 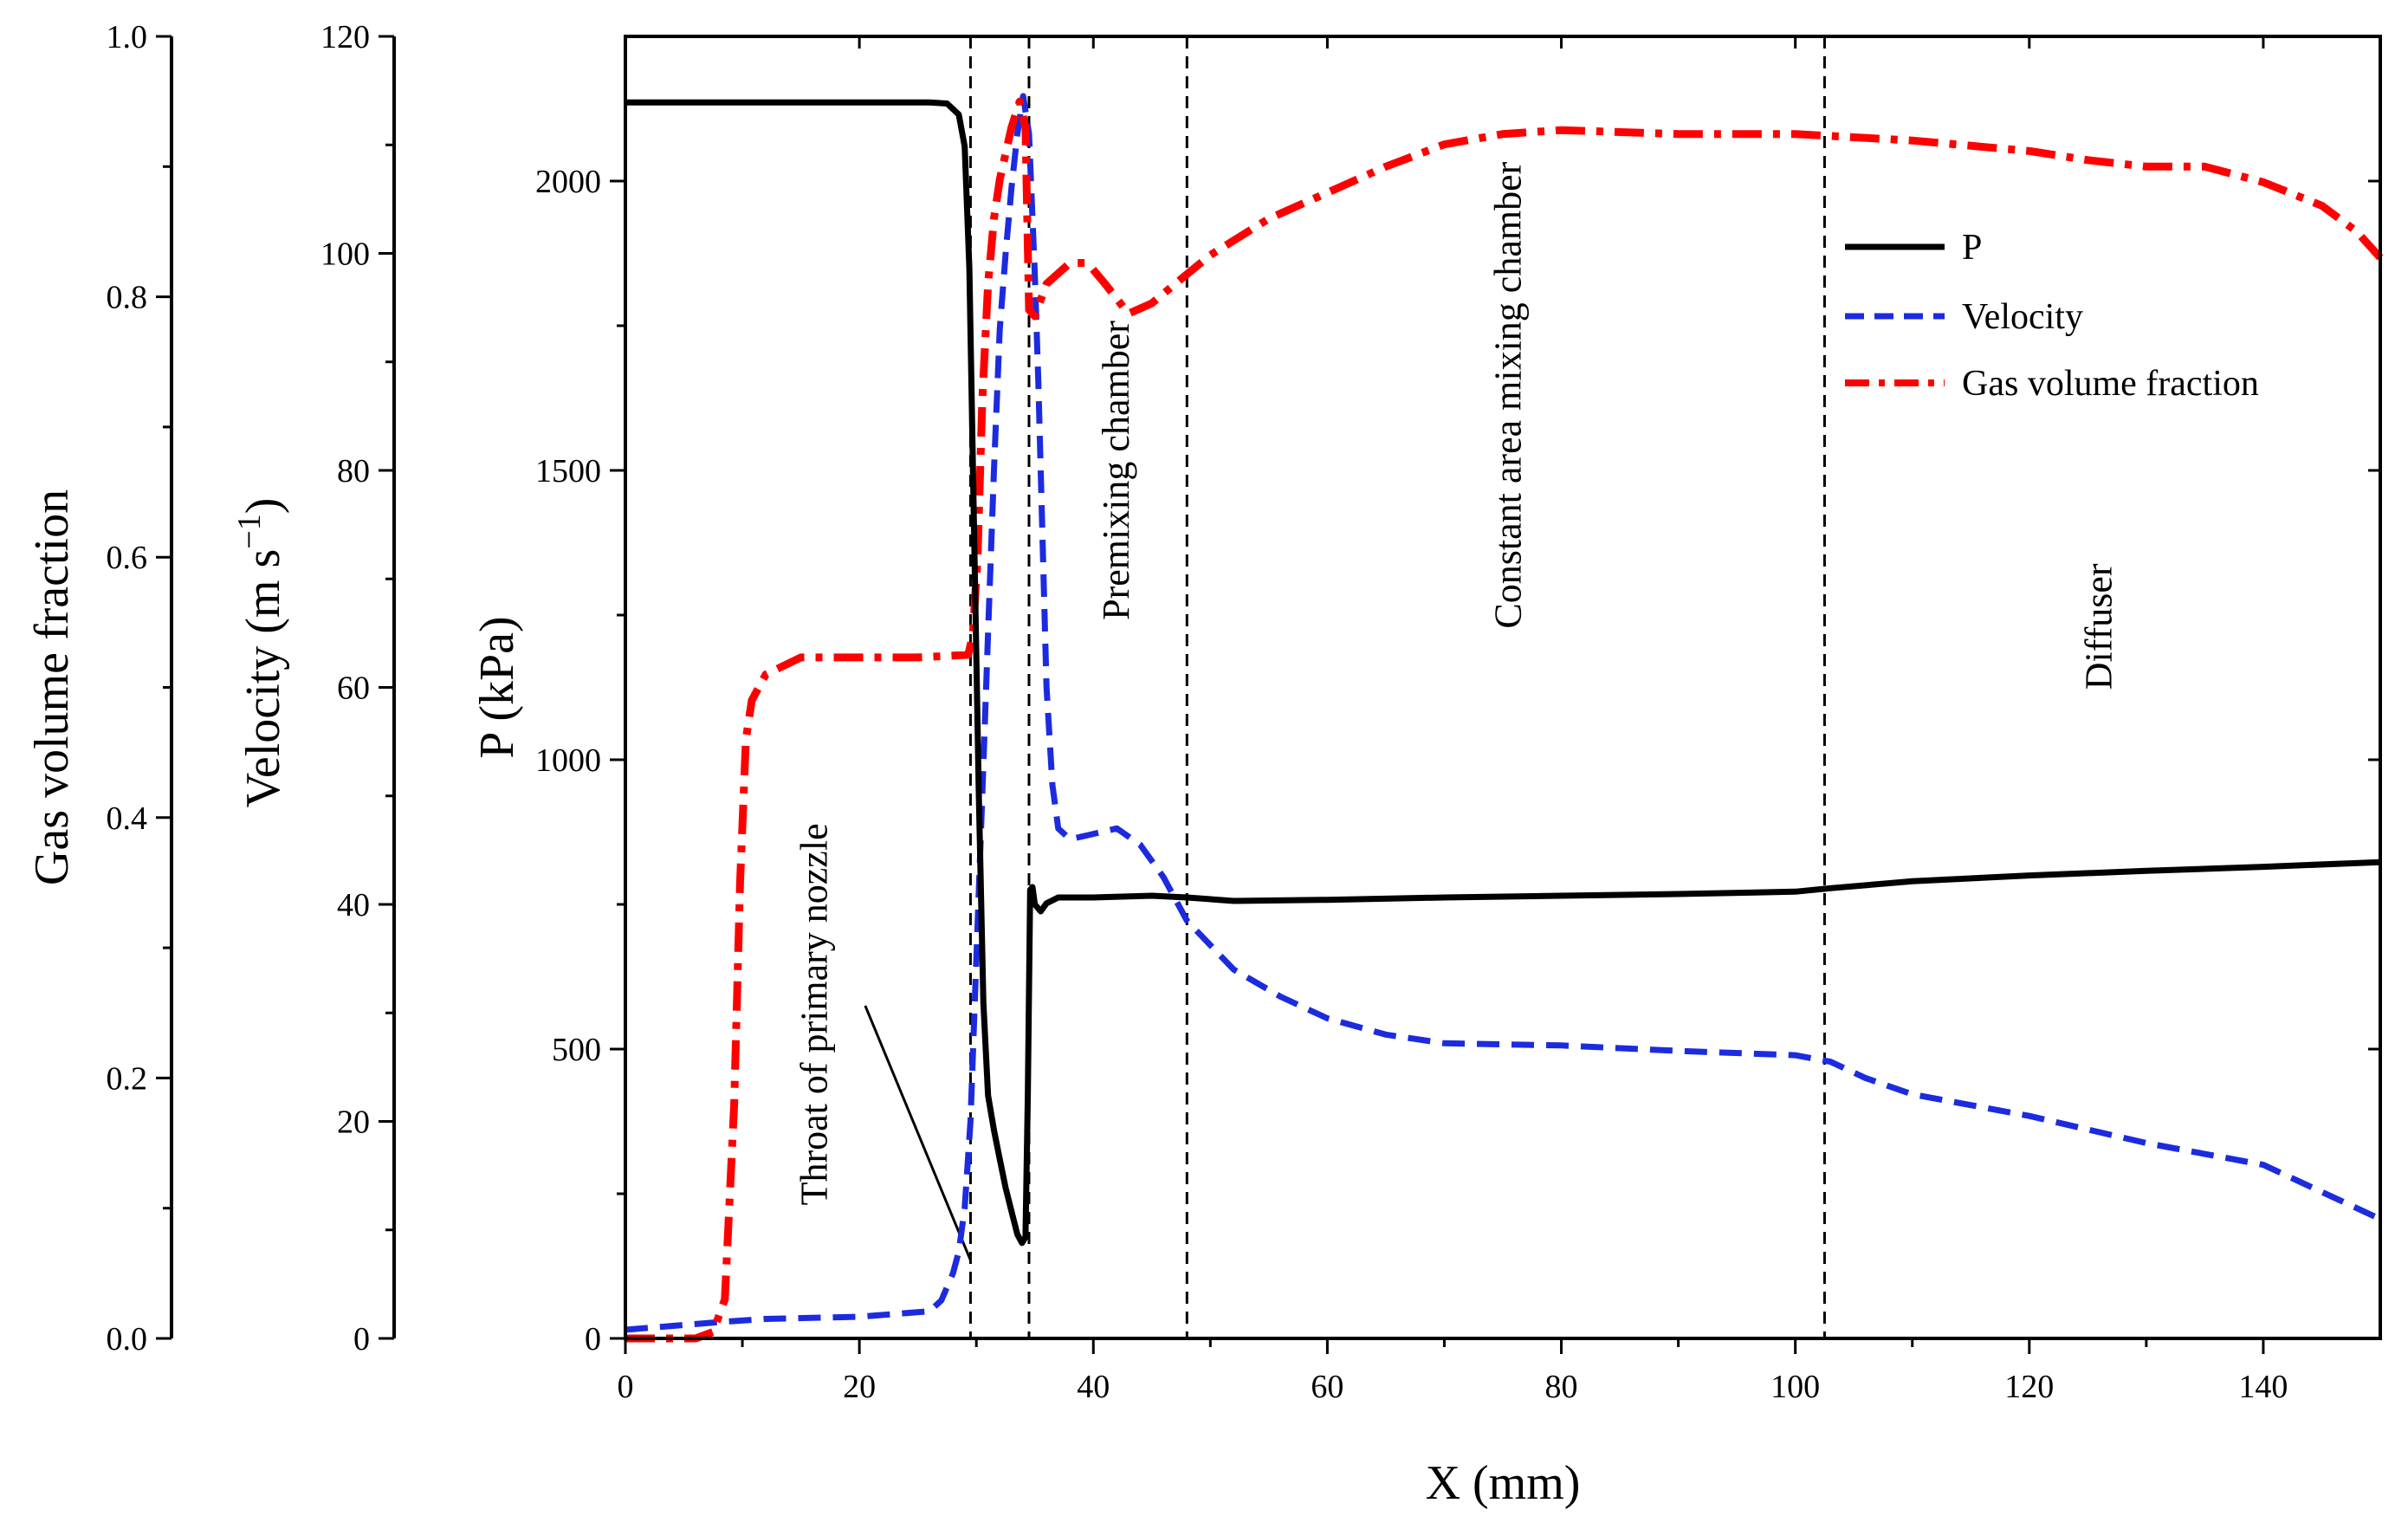 I want to click on v-tick-label-40: 40, so click(x=353, y=905).